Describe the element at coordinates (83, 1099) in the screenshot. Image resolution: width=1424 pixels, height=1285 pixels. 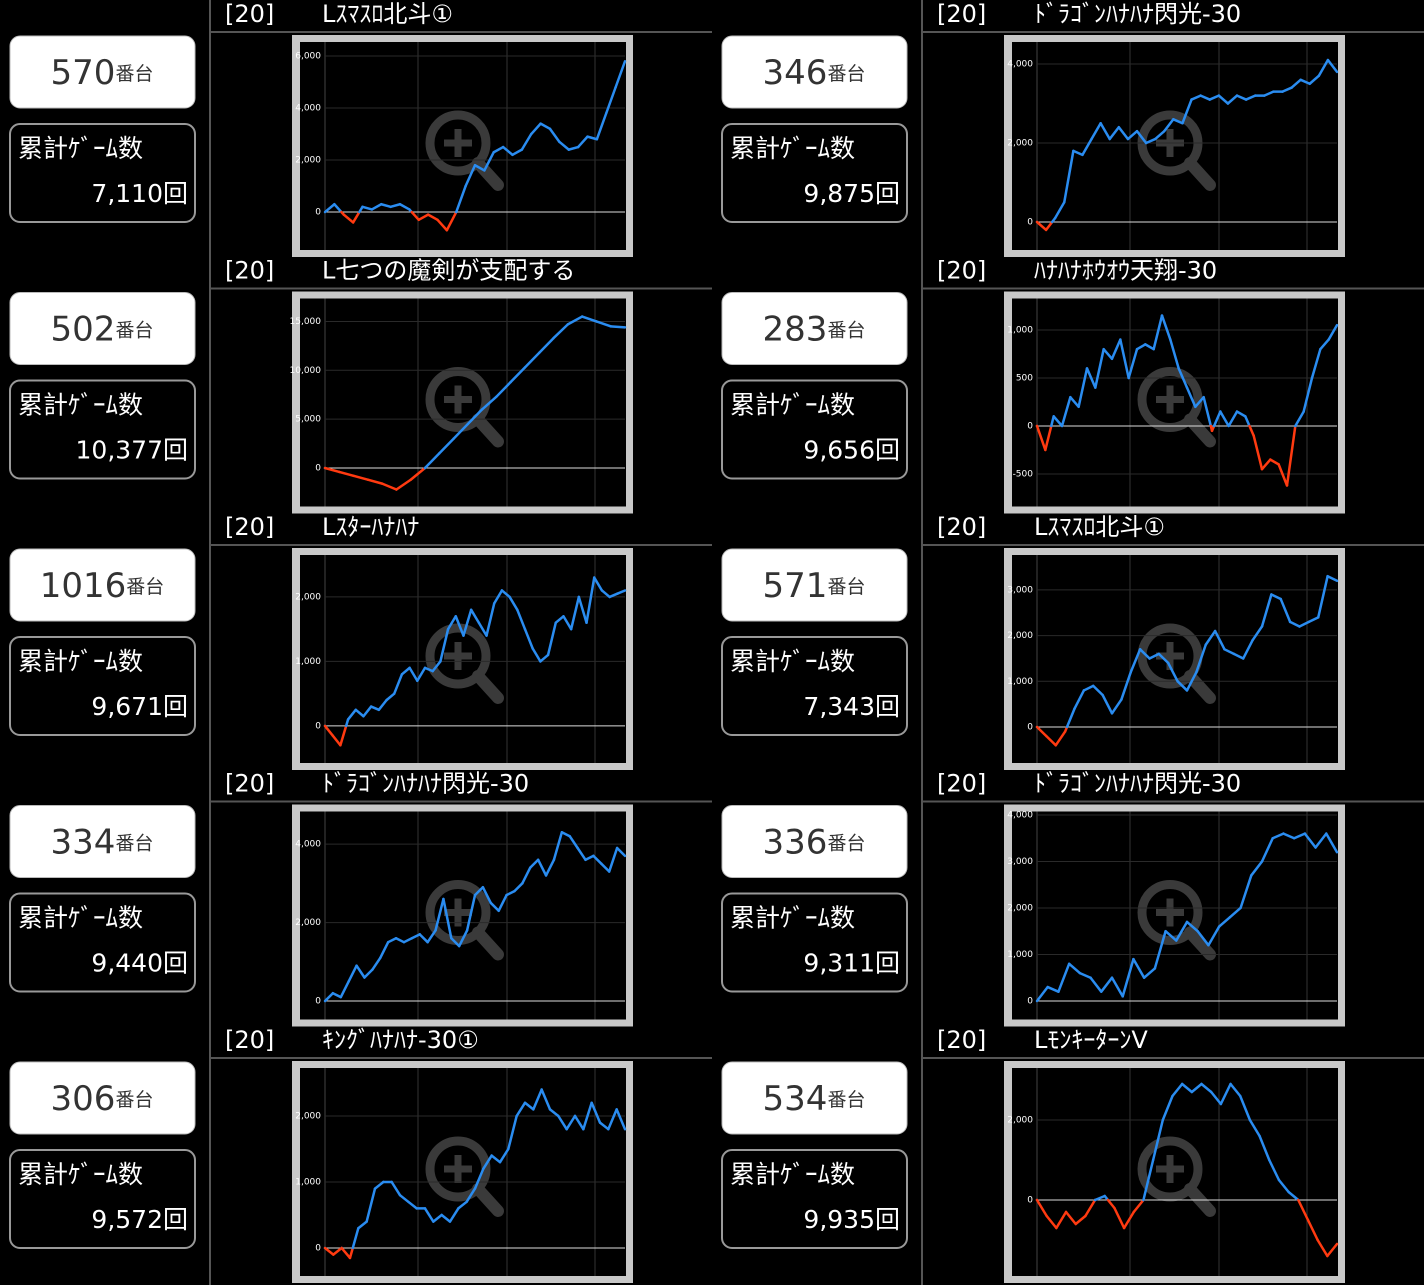
I see `number: 306` at that location.